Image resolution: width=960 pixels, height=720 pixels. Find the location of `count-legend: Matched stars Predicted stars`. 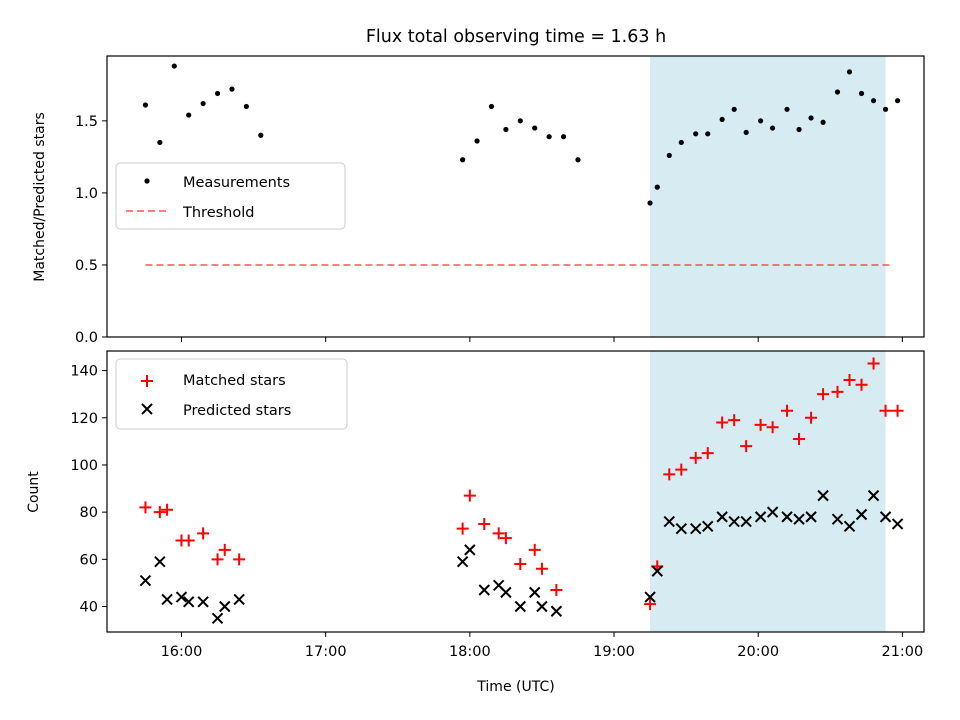

count-legend: Matched stars Predicted stars is located at coordinates (231, 394).